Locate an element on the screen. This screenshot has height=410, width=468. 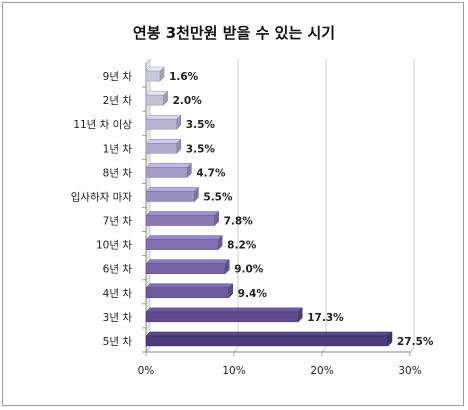
category-label: 9년 차 is located at coordinates (118, 77).